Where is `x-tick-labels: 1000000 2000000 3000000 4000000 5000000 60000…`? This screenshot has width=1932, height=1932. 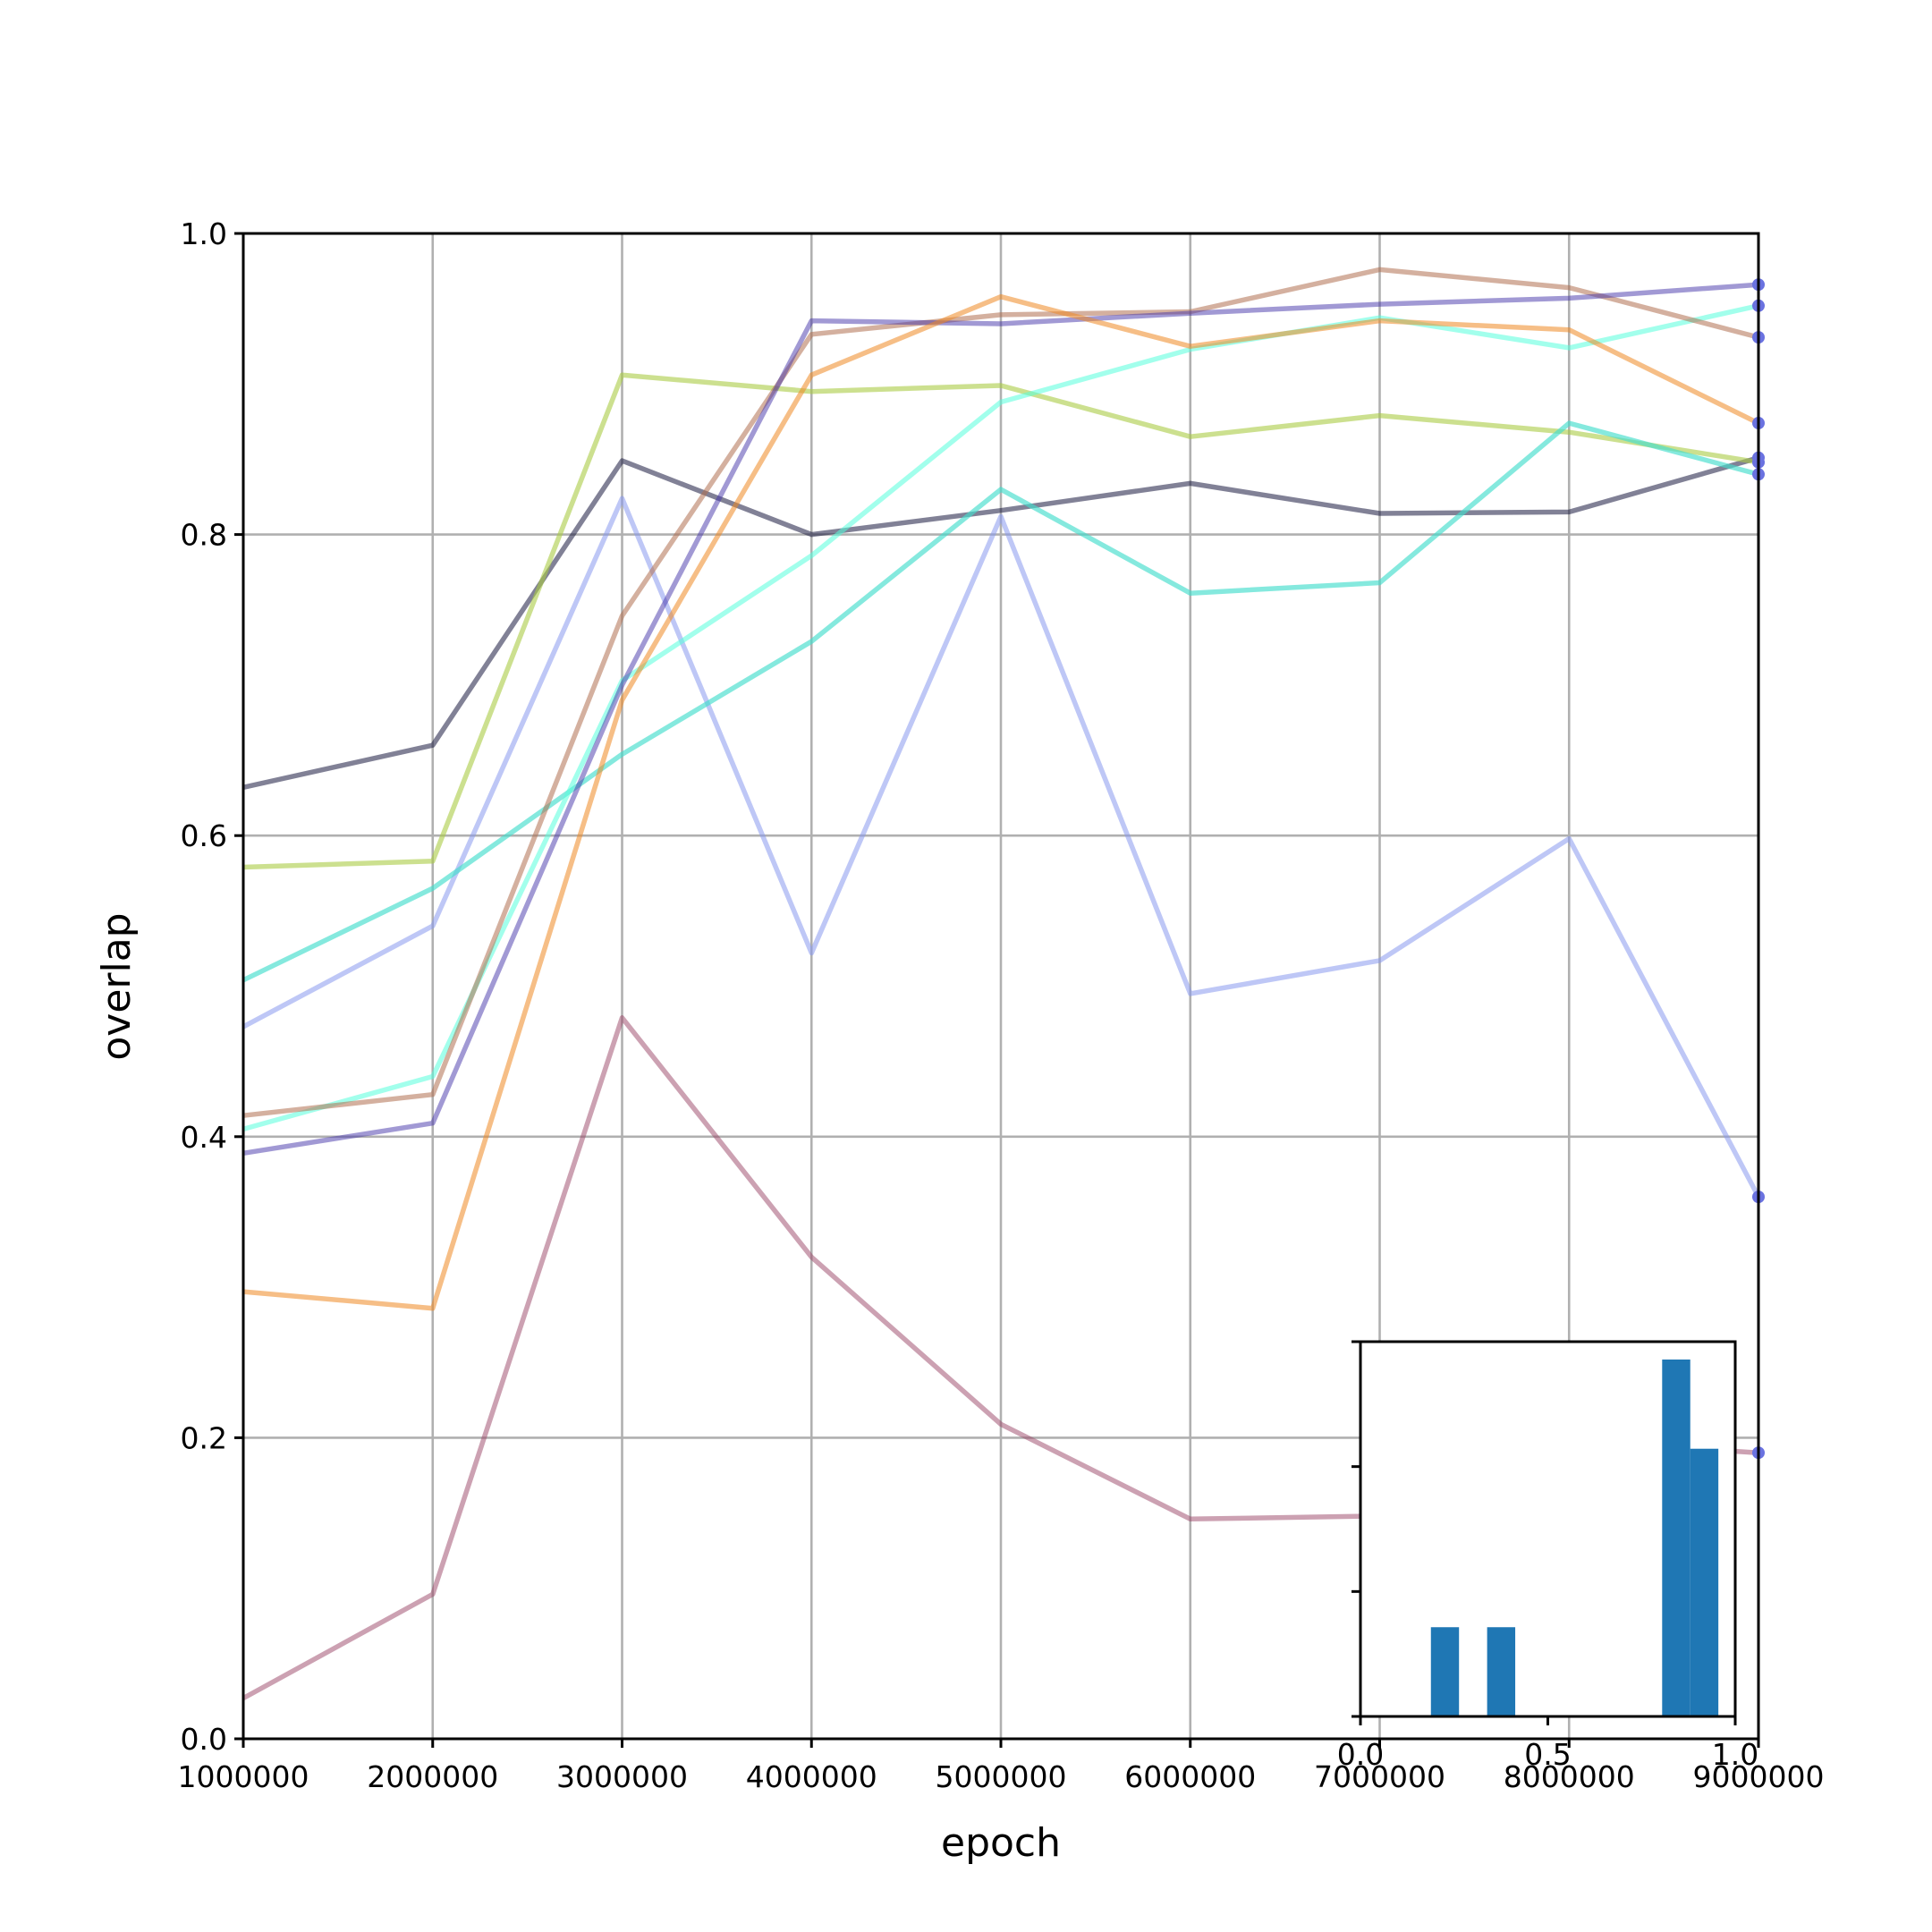
x-tick-labels: 1000000 2000000 3000000 4000000 5000000 60000… is located at coordinates (1001, 1776).